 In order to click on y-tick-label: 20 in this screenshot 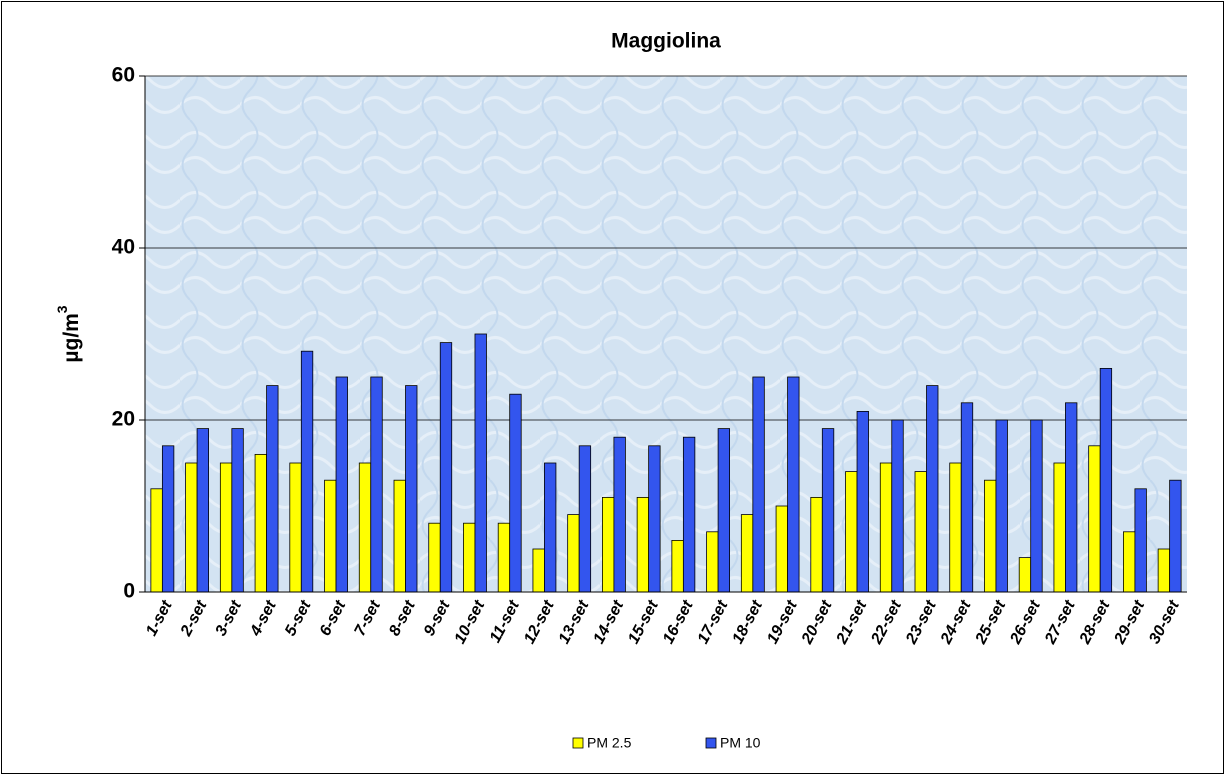, I will do `click(123, 419)`.